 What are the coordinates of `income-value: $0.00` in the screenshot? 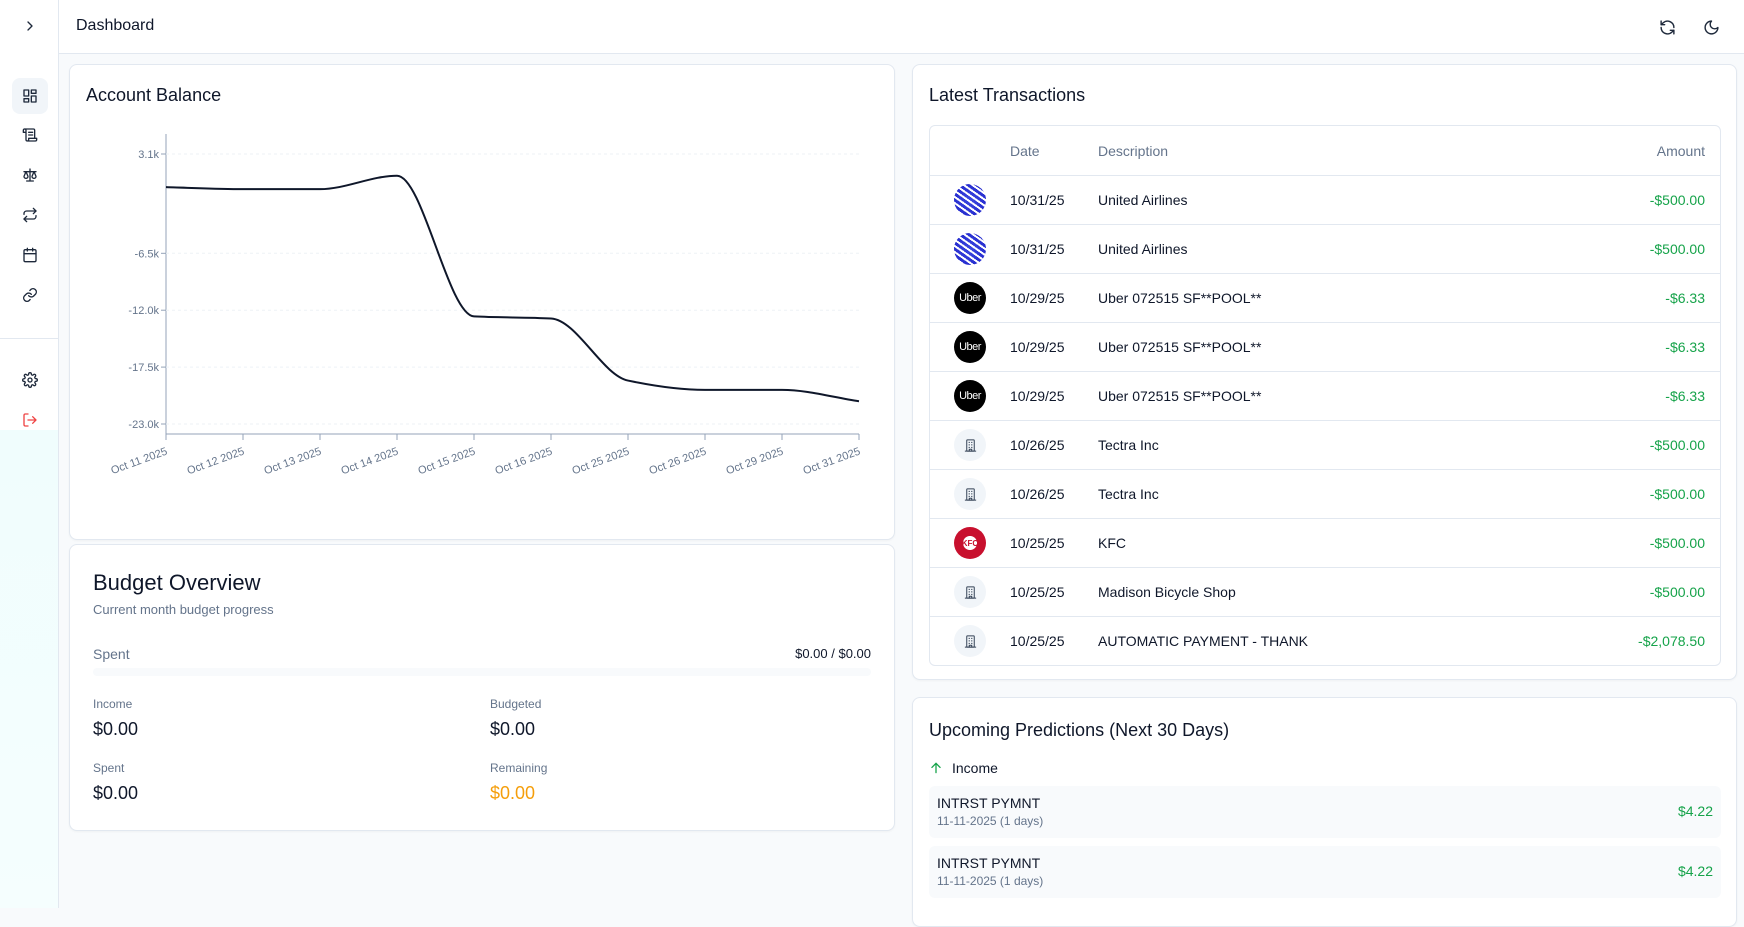 It's located at (116, 729).